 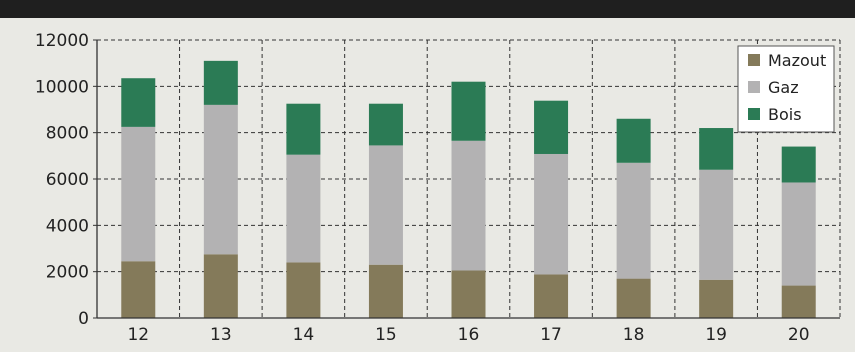 I want to click on y-tick-labels: 0 2000 4000 6000 8000 10000 12000, so click(x=66, y=180).